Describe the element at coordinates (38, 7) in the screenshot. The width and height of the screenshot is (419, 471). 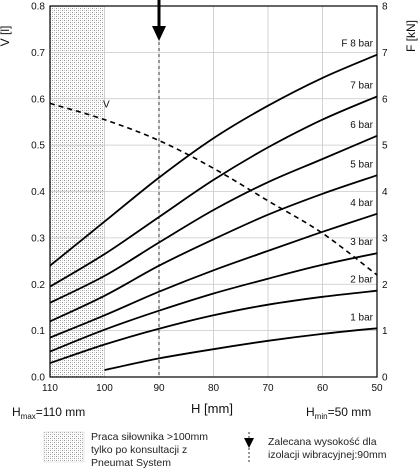
I see `y-left-tick-label: 0.8` at that location.